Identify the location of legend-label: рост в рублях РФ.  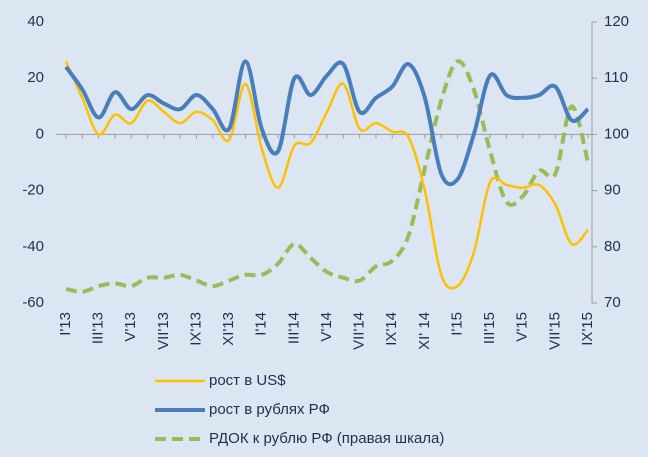
(269, 409).